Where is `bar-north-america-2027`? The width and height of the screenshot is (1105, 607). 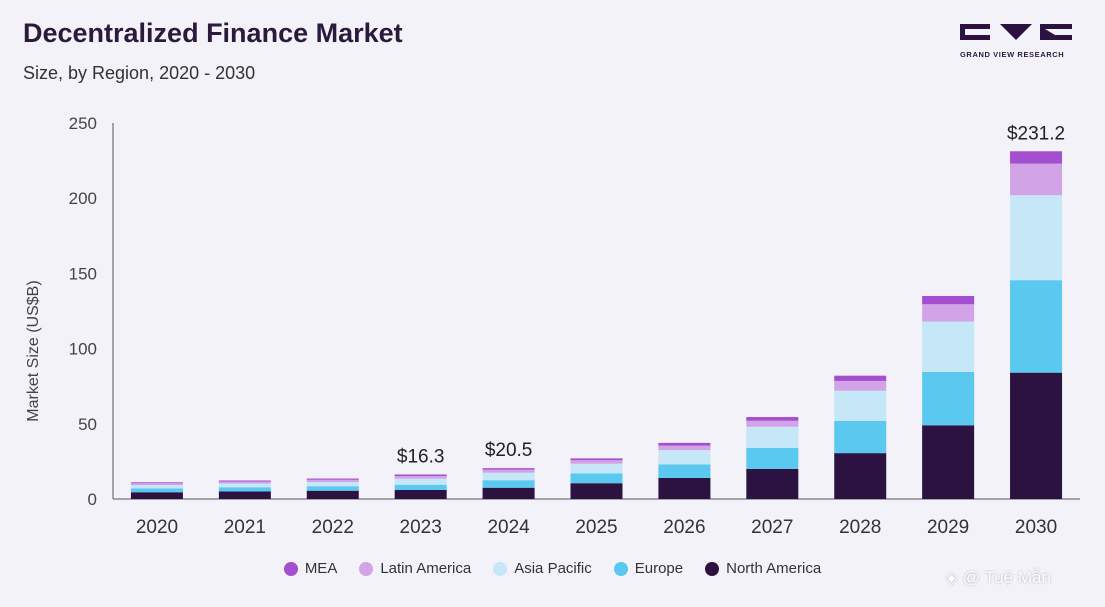
bar-north-america-2027 is located at coordinates (772, 483).